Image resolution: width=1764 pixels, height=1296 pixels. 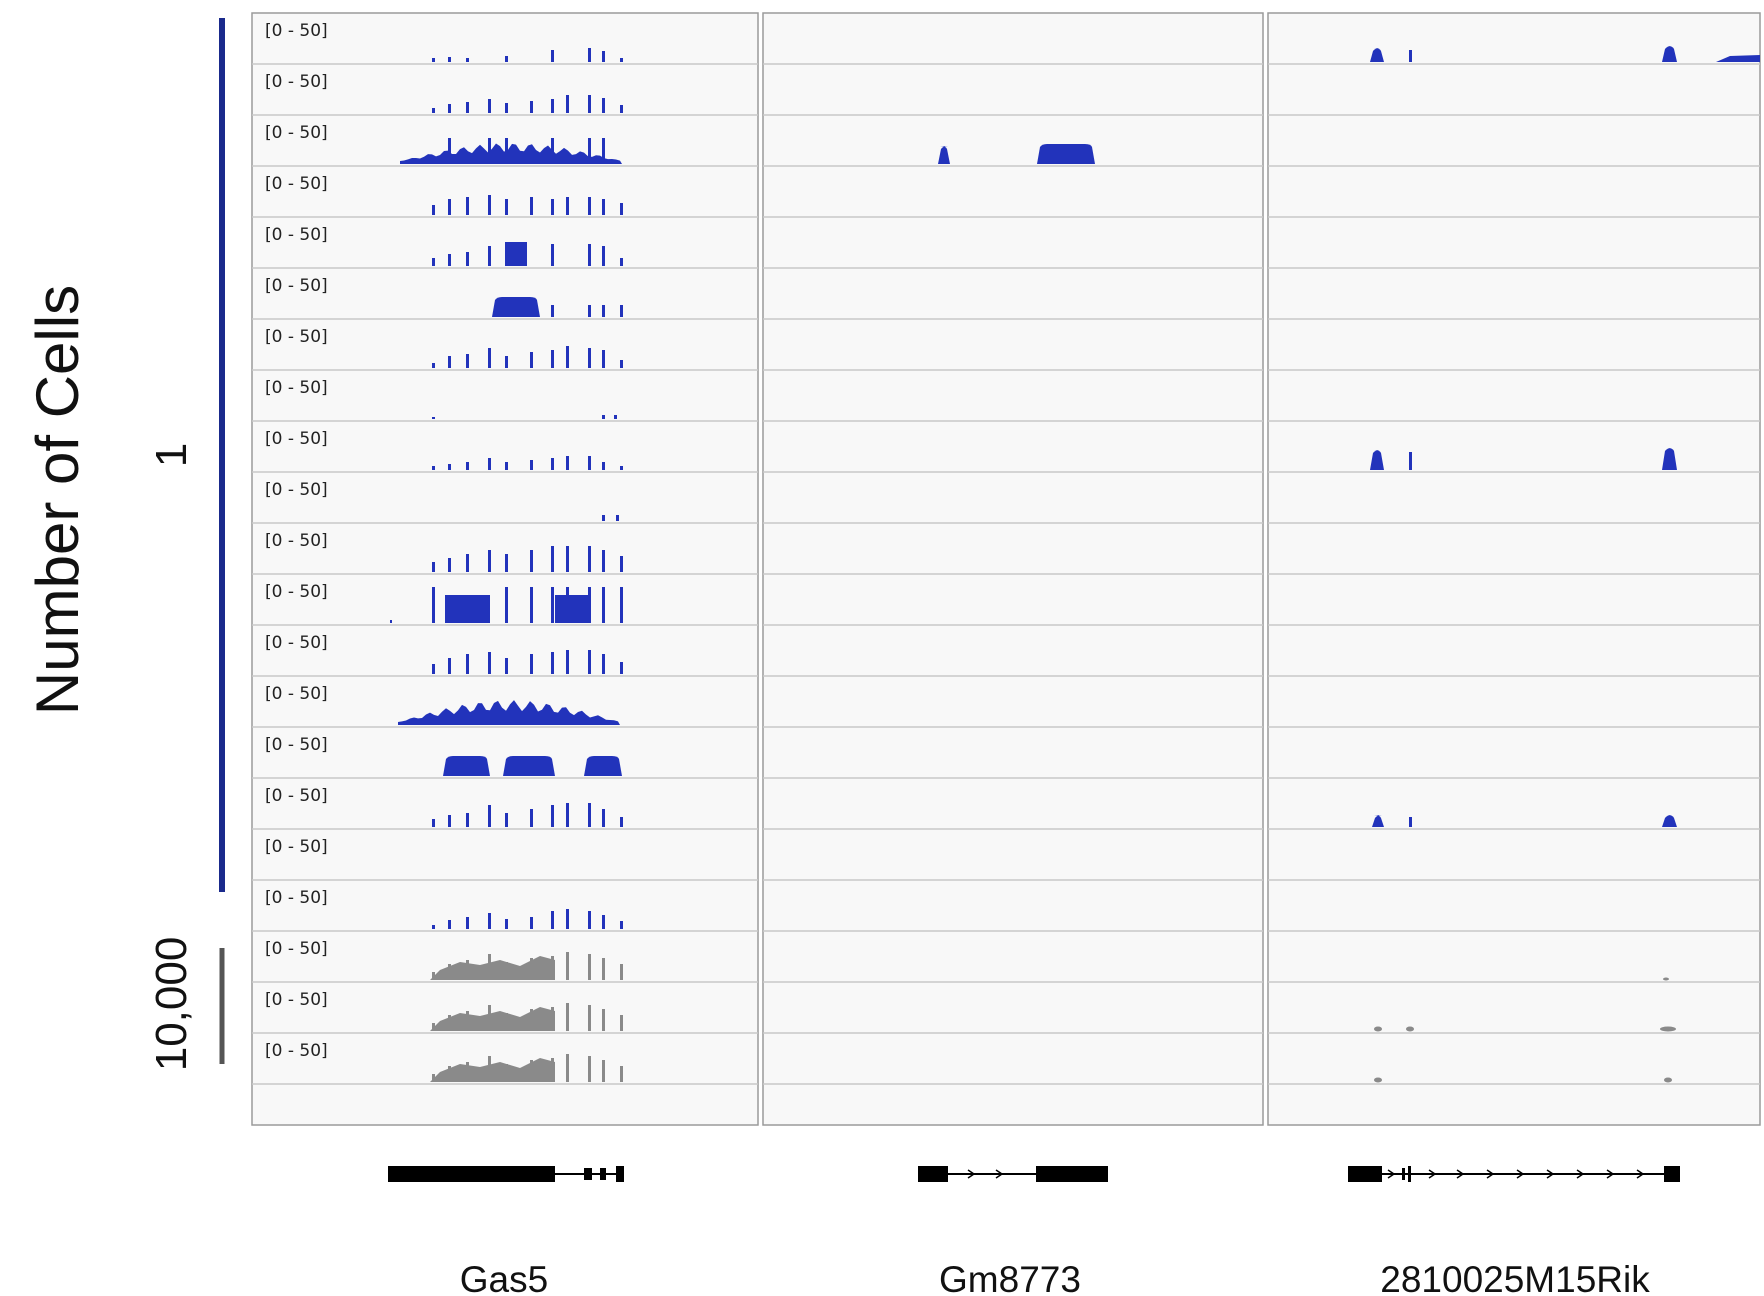 What do you see at coordinates (171, 455) in the screenshot?
I see `single-cell-group-label: 1` at bounding box center [171, 455].